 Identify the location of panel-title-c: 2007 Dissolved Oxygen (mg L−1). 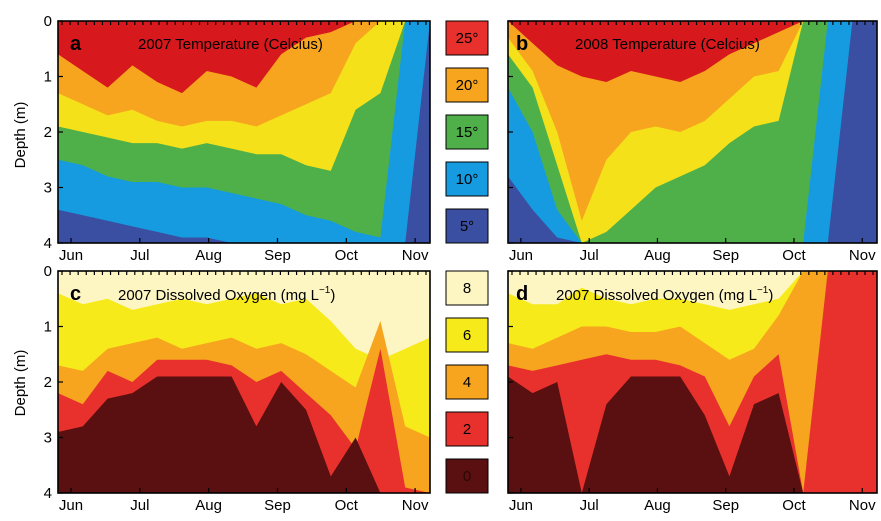
(226, 294).